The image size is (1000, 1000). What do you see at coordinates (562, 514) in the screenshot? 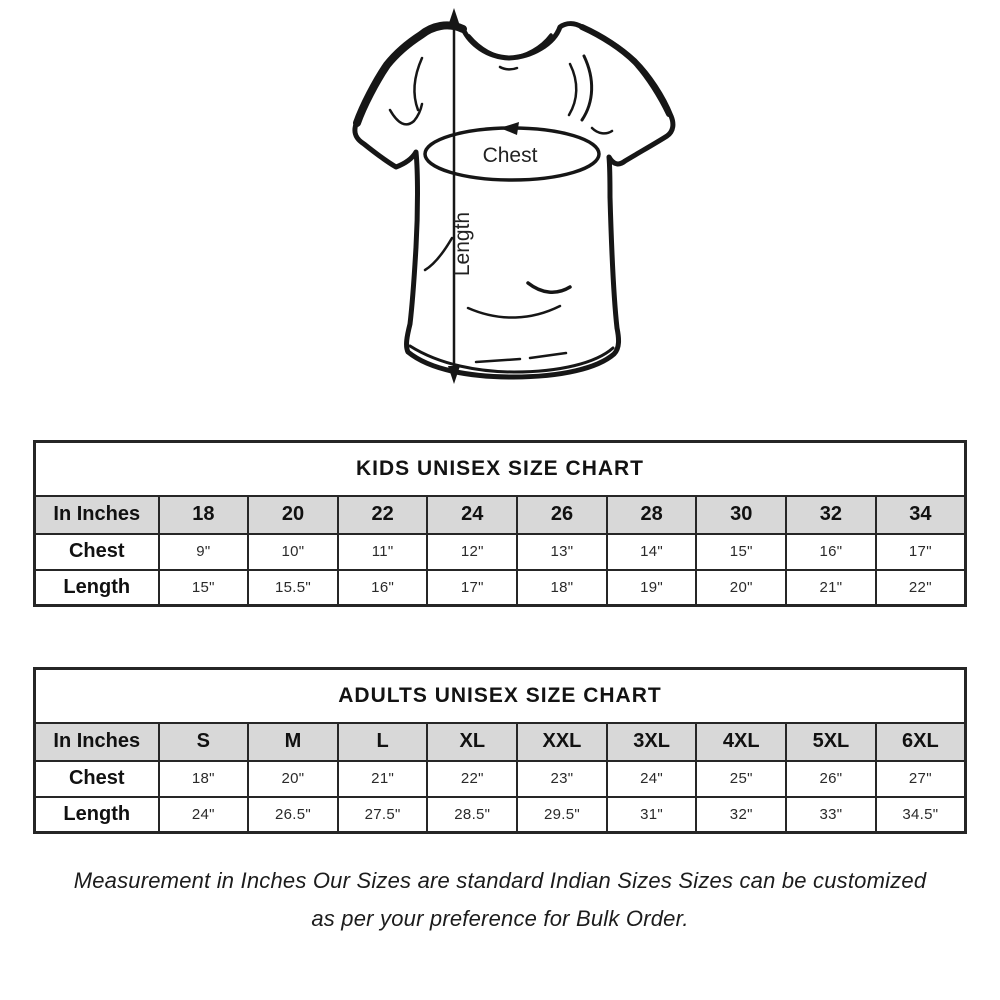
I see `size-header: 26` at bounding box center [562, 514].